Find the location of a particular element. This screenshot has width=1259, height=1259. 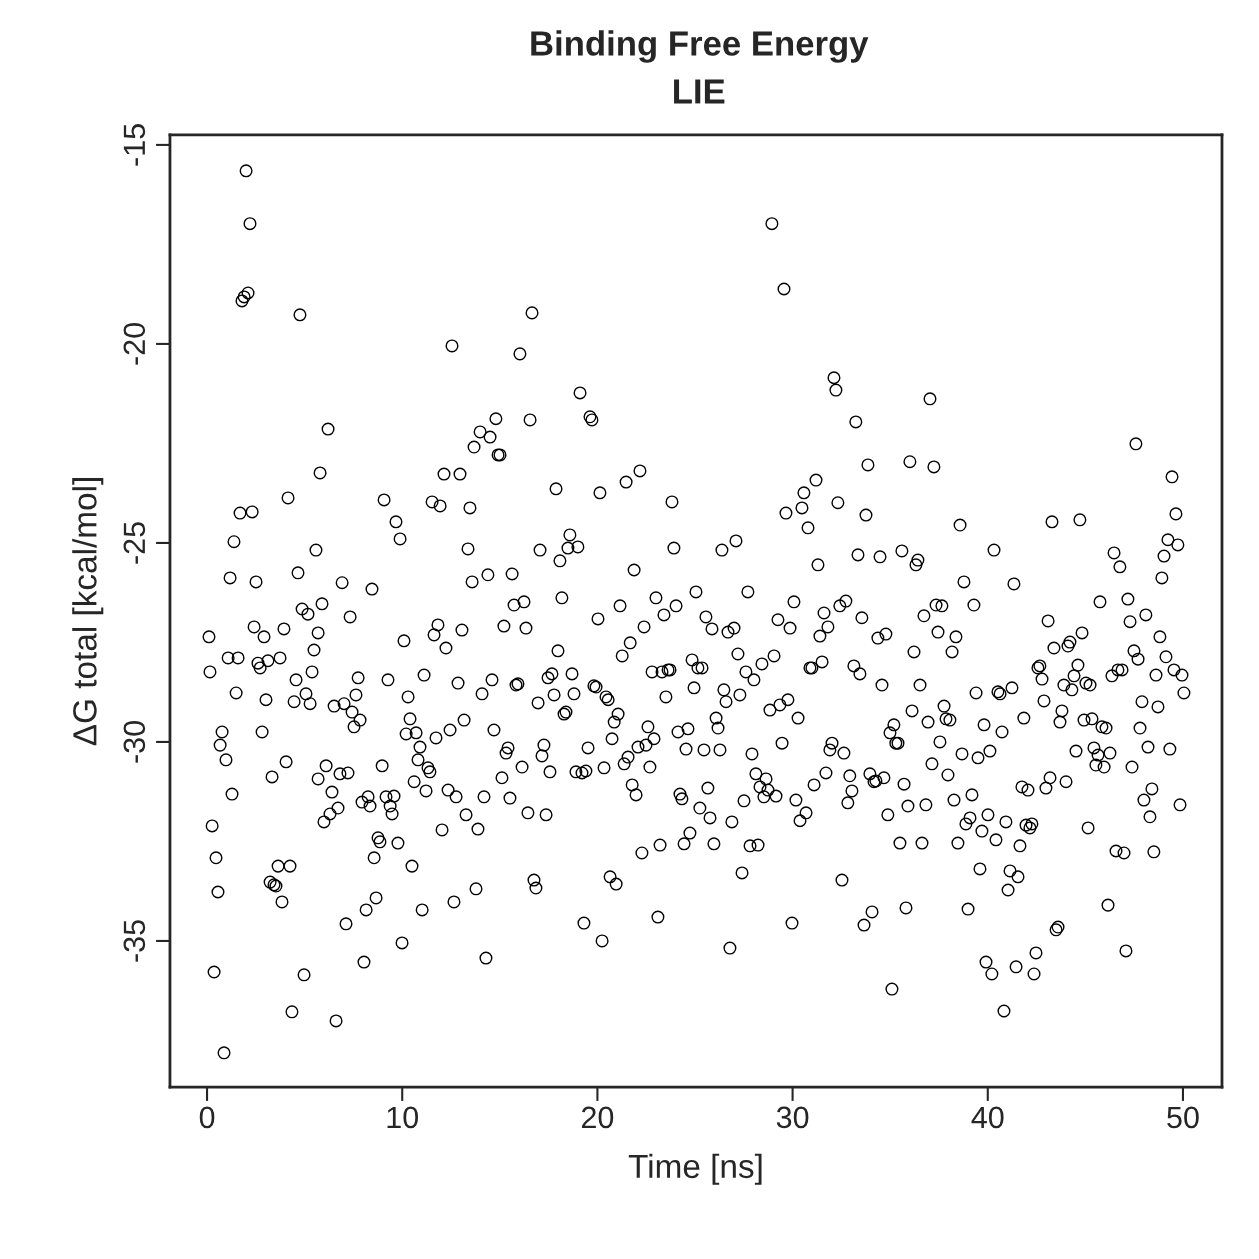

y-tick-label: -30 is located at coordinates (134, 742).